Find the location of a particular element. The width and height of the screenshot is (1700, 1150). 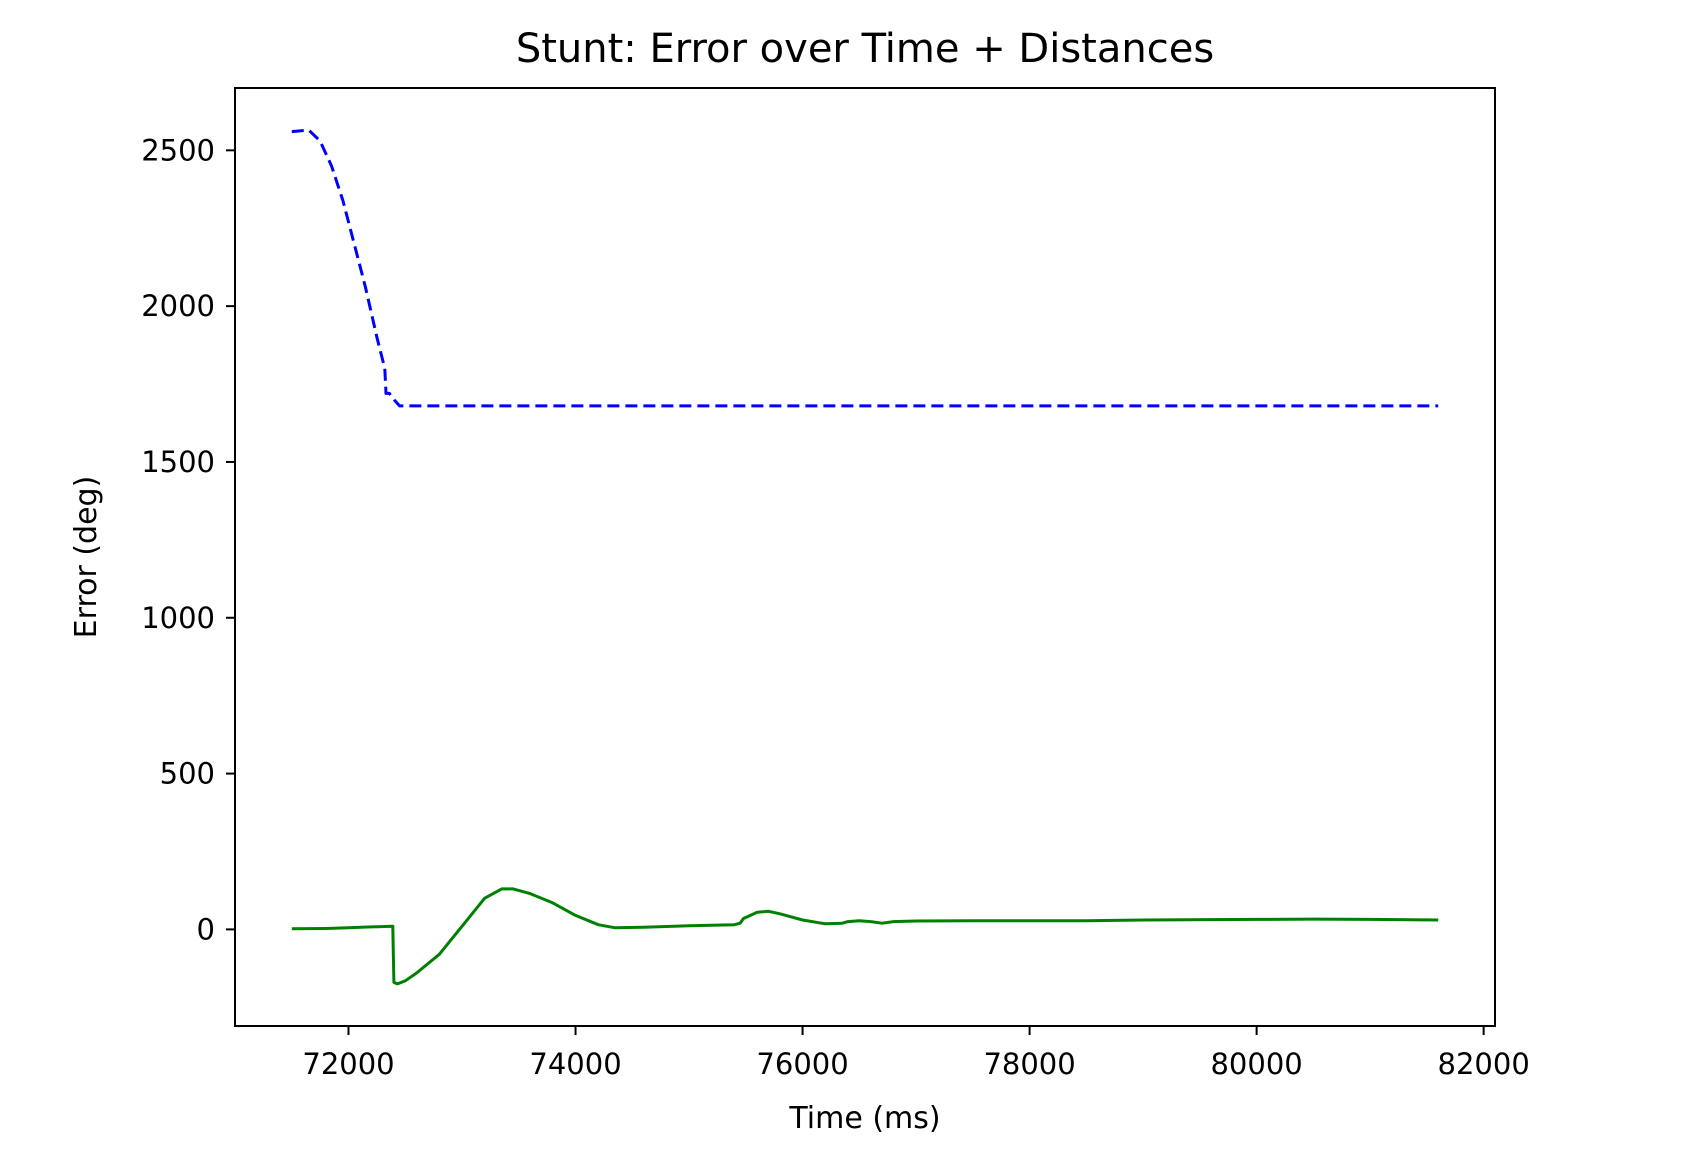

x-tick-label: 78000 is located at coordinates (1029, 1064).